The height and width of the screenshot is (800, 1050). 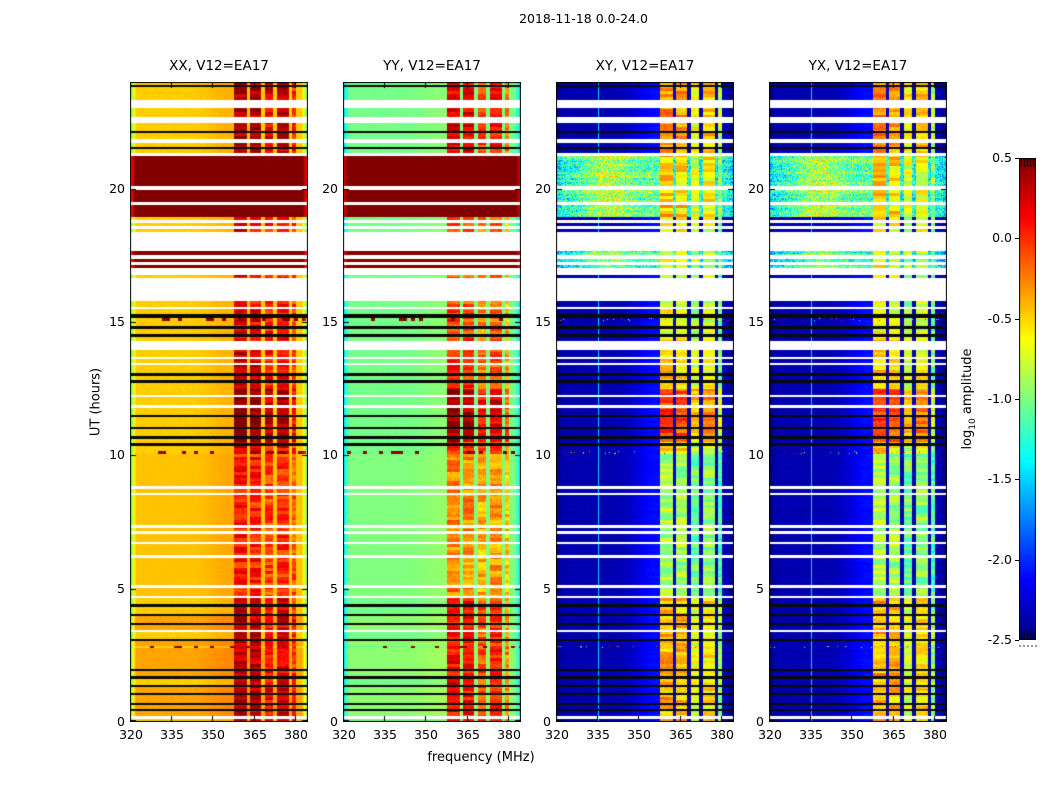 I want to click on x-axis-label: frequency (MHz), so click(x=481, y=757).